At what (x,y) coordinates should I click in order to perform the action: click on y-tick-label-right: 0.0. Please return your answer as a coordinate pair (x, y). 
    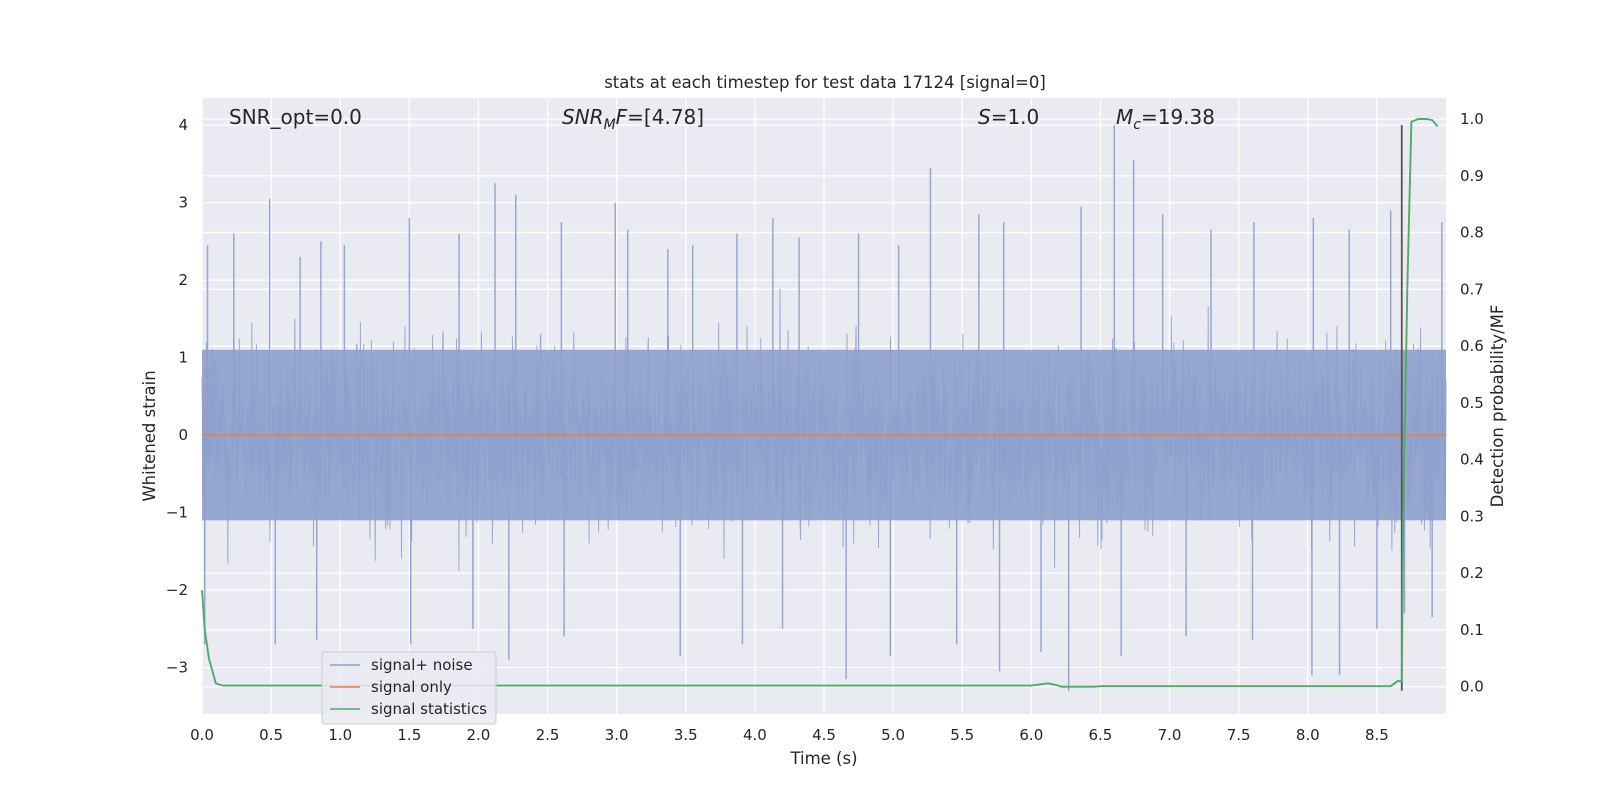
    Looking at the image, I should click on (1472, 687).